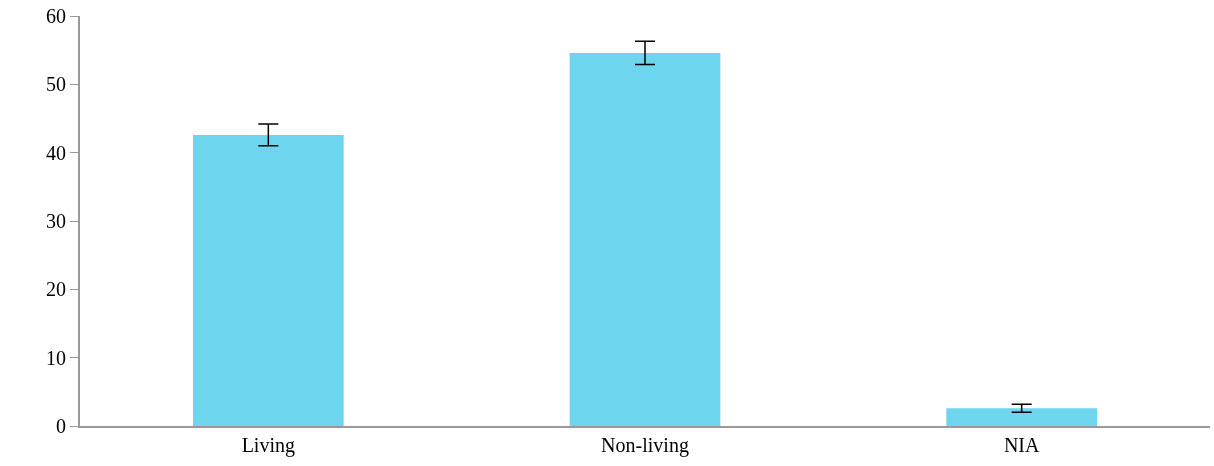 The height and width of the screenshot is (466, 1214). Describe the element at coordinates (56, 289) in the screenshot. I see `y-tick-label: 20` at that location.